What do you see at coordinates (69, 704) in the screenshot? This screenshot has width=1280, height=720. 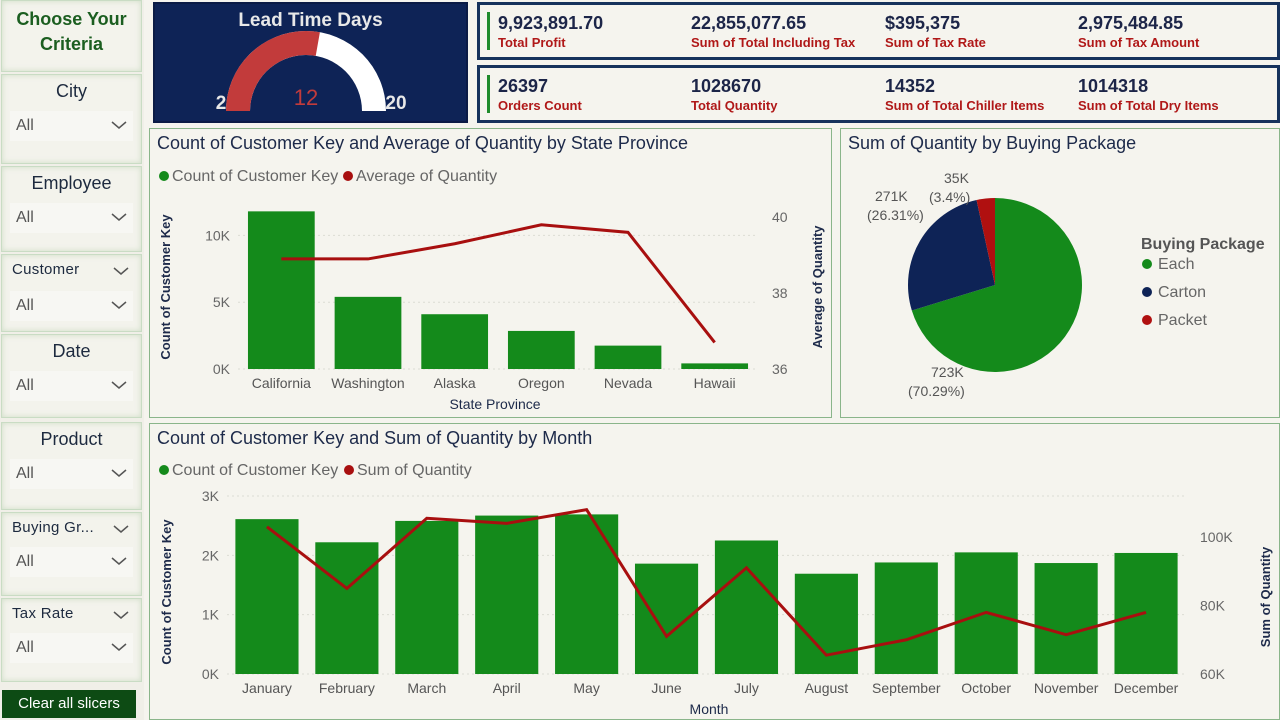 I see `clear-slicers-button: Clear all slicers` at bounding box center [69, 704].